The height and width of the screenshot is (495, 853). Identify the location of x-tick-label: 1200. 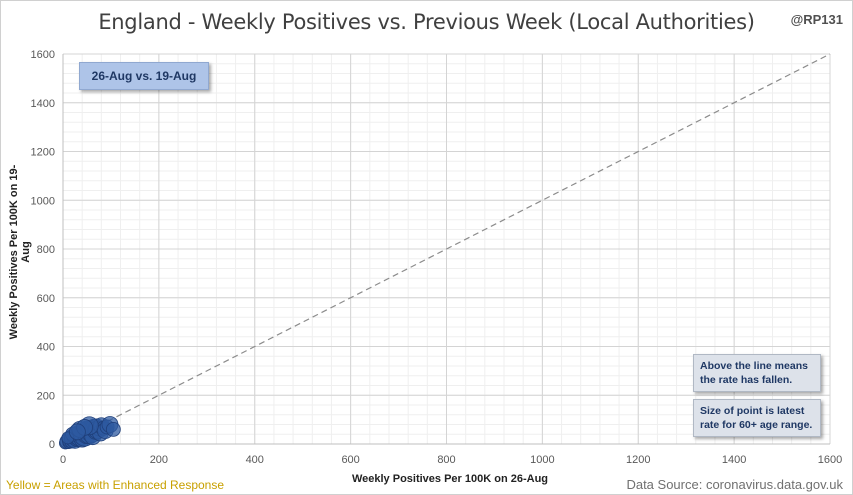
(638, 460).